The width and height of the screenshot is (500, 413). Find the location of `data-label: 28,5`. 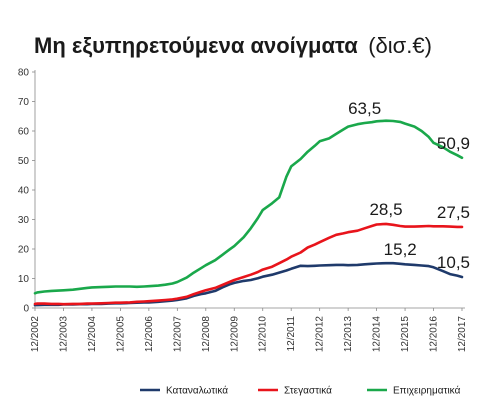

data-label: 28,5 is located at coordinates (385, 209).